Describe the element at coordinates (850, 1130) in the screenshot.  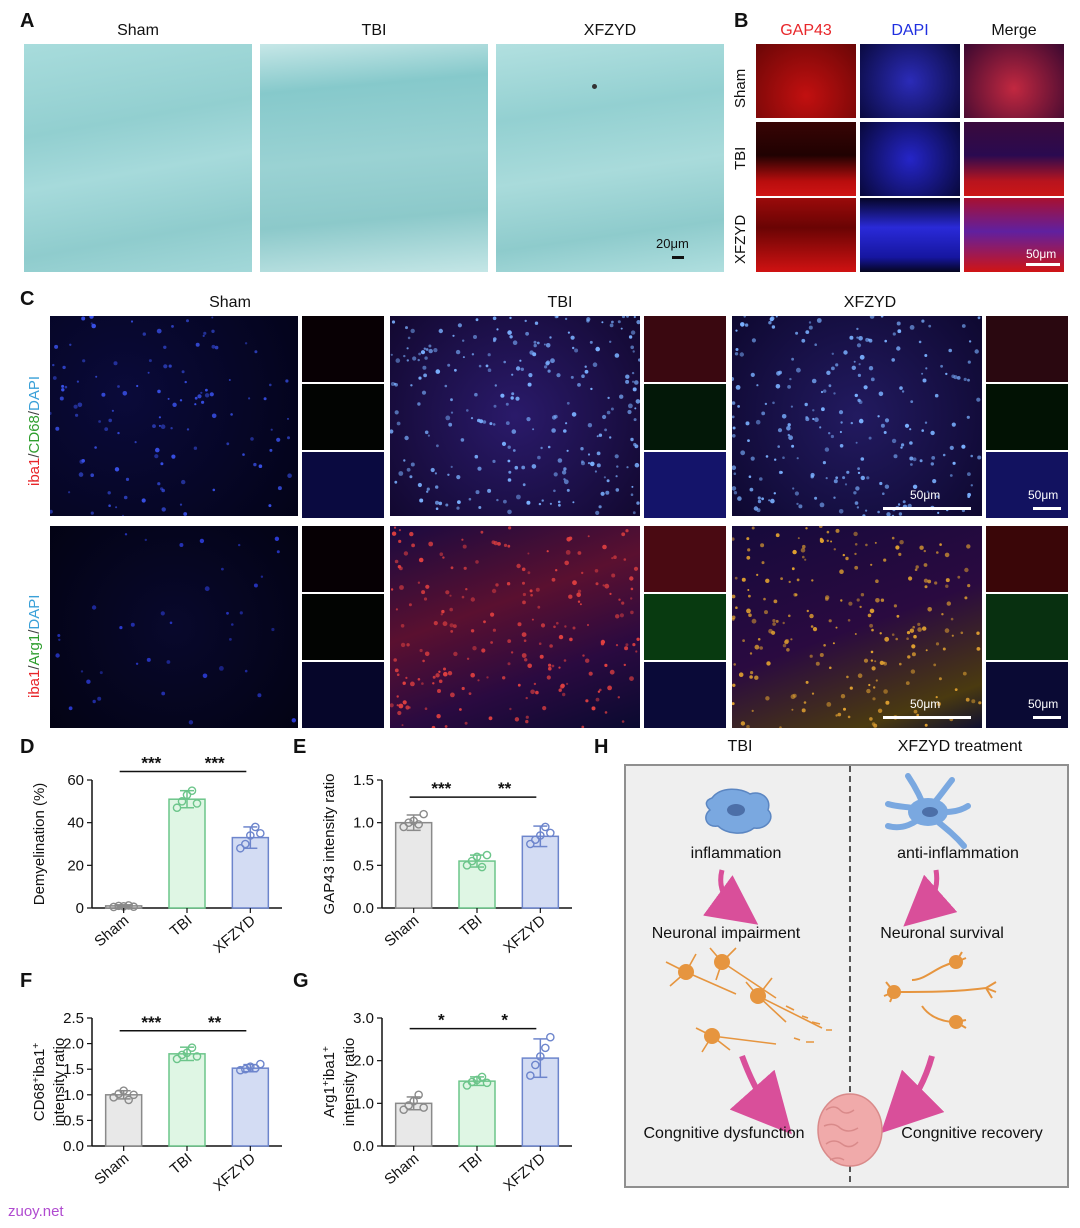
I see `brain-icon` at that location.